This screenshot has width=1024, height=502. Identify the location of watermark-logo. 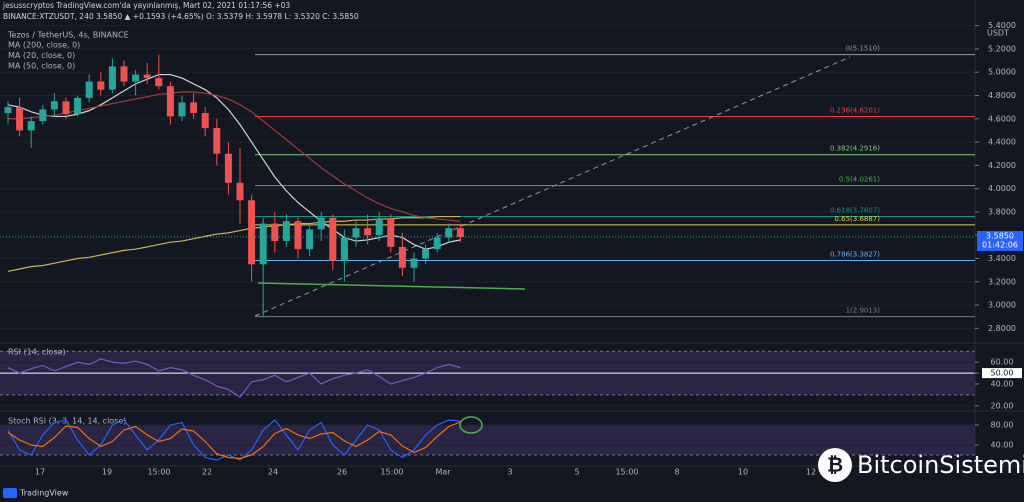
(835, 465).